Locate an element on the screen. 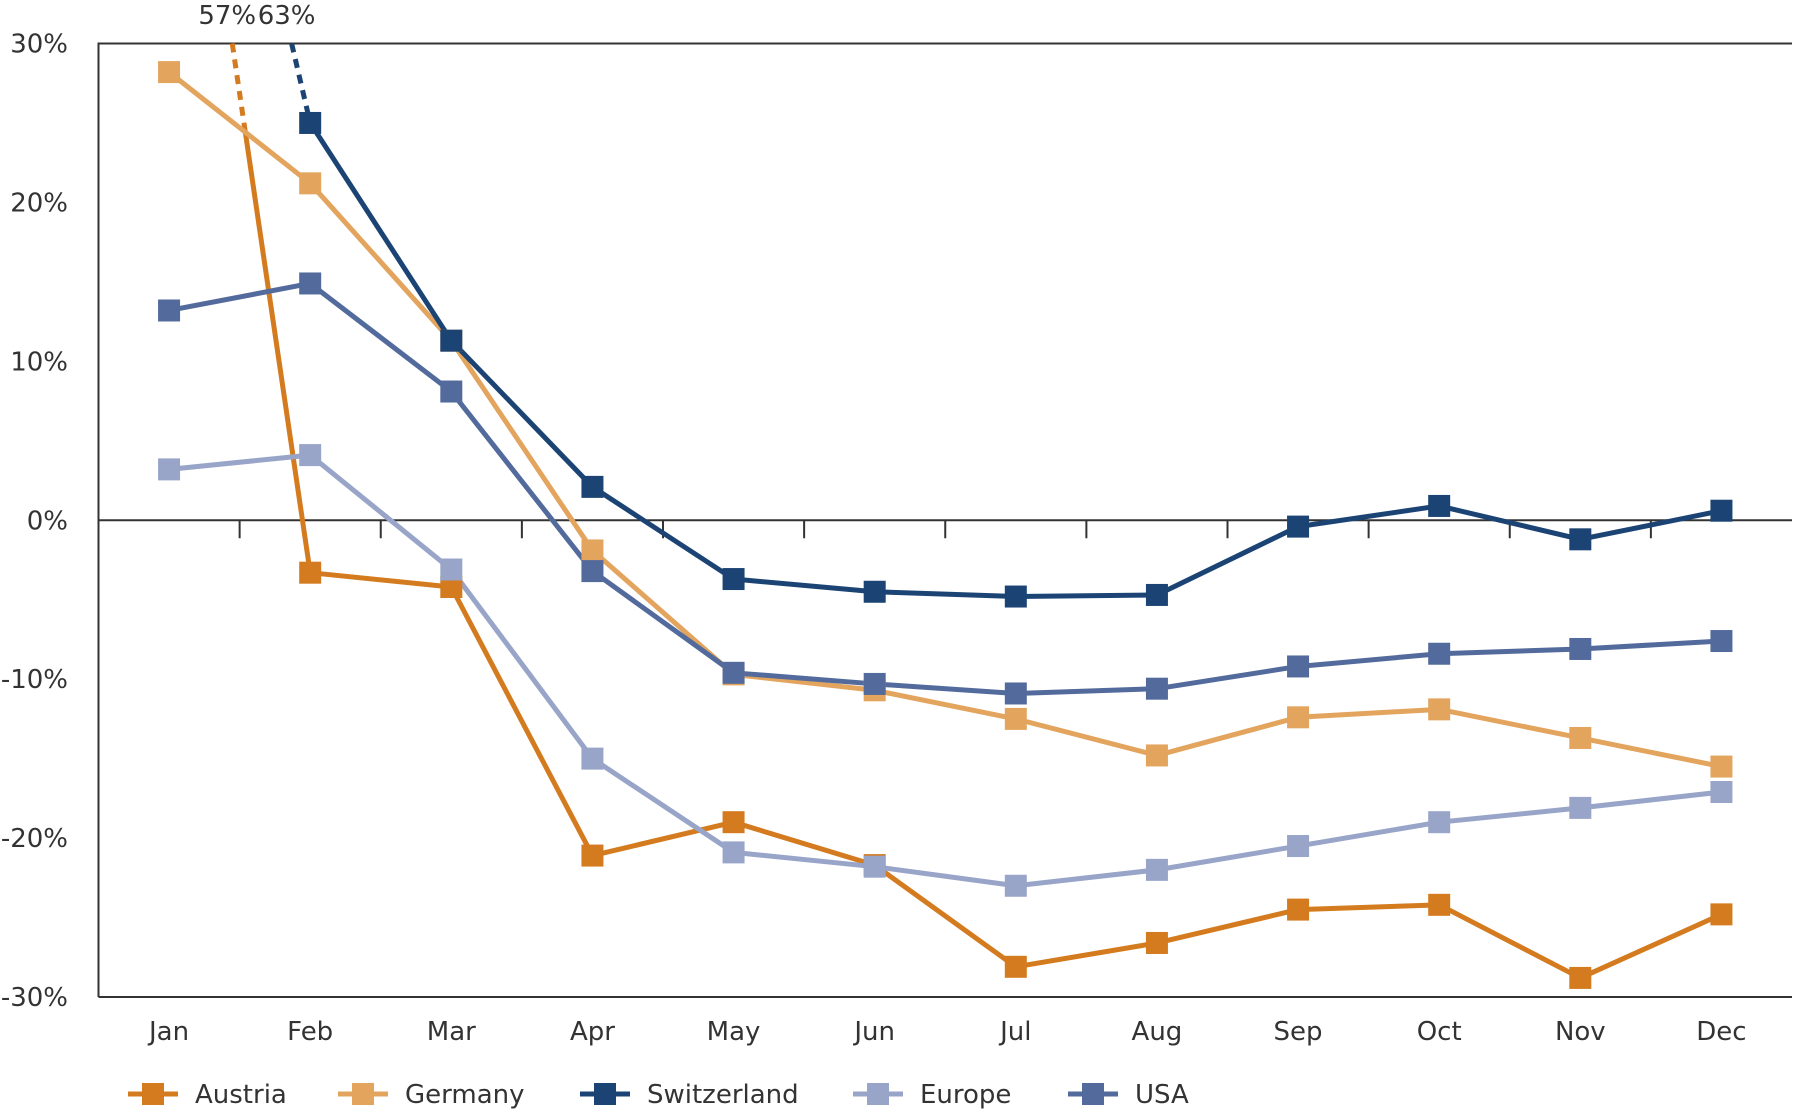  x-tick-label: Nov is located at coordinates (1580, 1032).